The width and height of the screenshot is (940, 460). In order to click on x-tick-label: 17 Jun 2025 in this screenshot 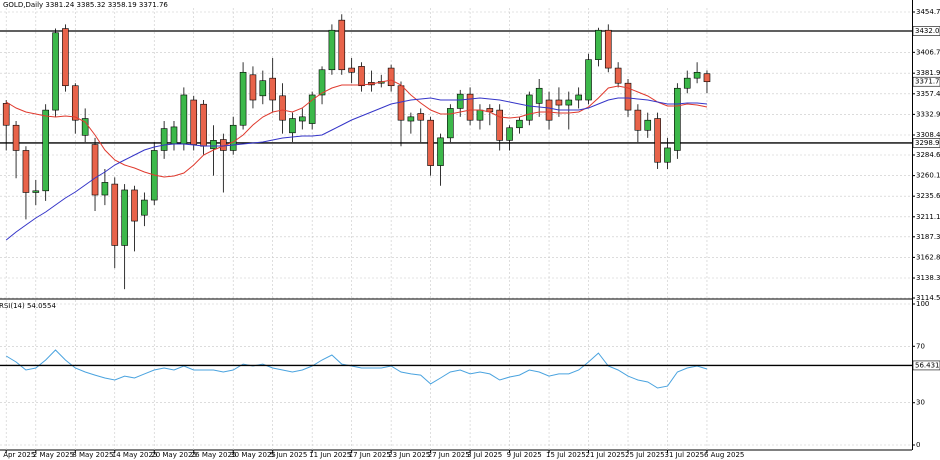, I will do `click(370, 455)`.